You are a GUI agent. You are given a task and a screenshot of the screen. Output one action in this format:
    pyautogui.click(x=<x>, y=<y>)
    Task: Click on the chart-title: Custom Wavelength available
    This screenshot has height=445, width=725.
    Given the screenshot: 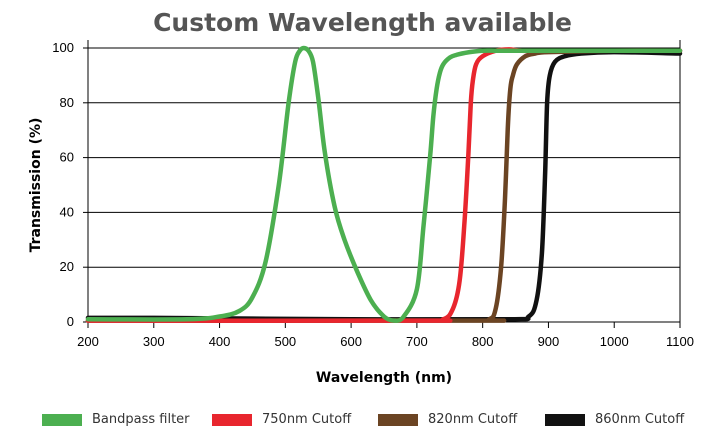 What is the action you would take?
    pyautogui.click(x=362, y=22)
    